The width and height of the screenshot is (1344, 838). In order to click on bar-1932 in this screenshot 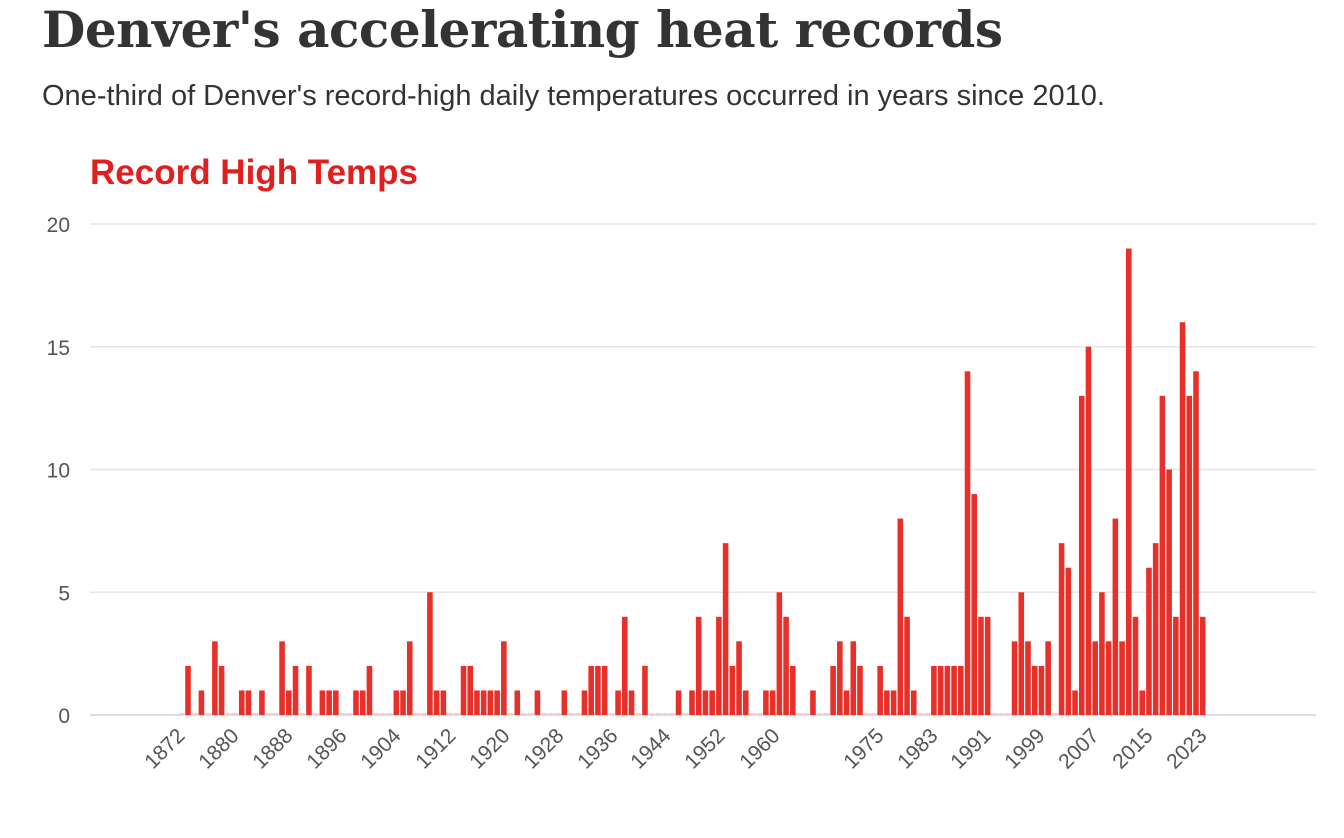, I will do `click(584, 702)`.